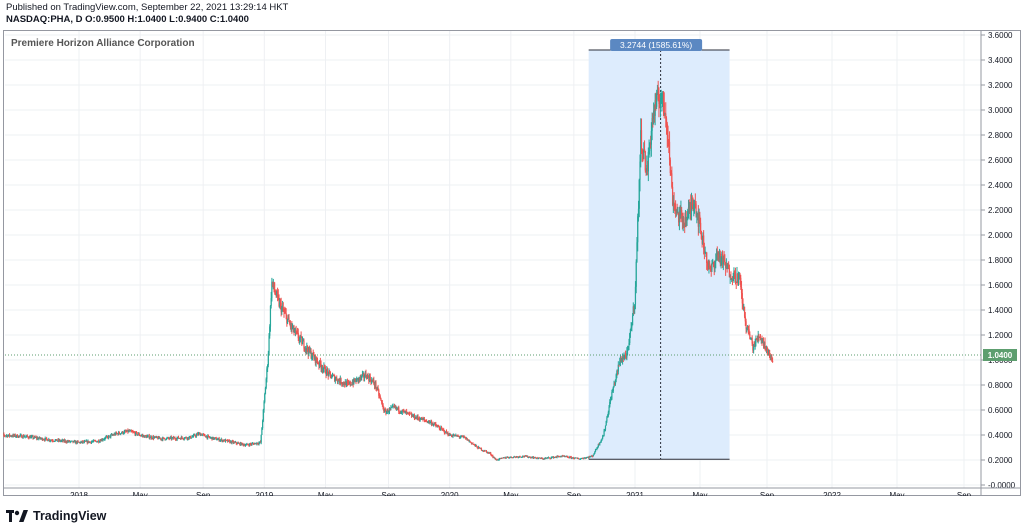  Describe the element at coordinates (1000, 435) in the screenshot. I see `y-tick-label: 0.4000` at that location.